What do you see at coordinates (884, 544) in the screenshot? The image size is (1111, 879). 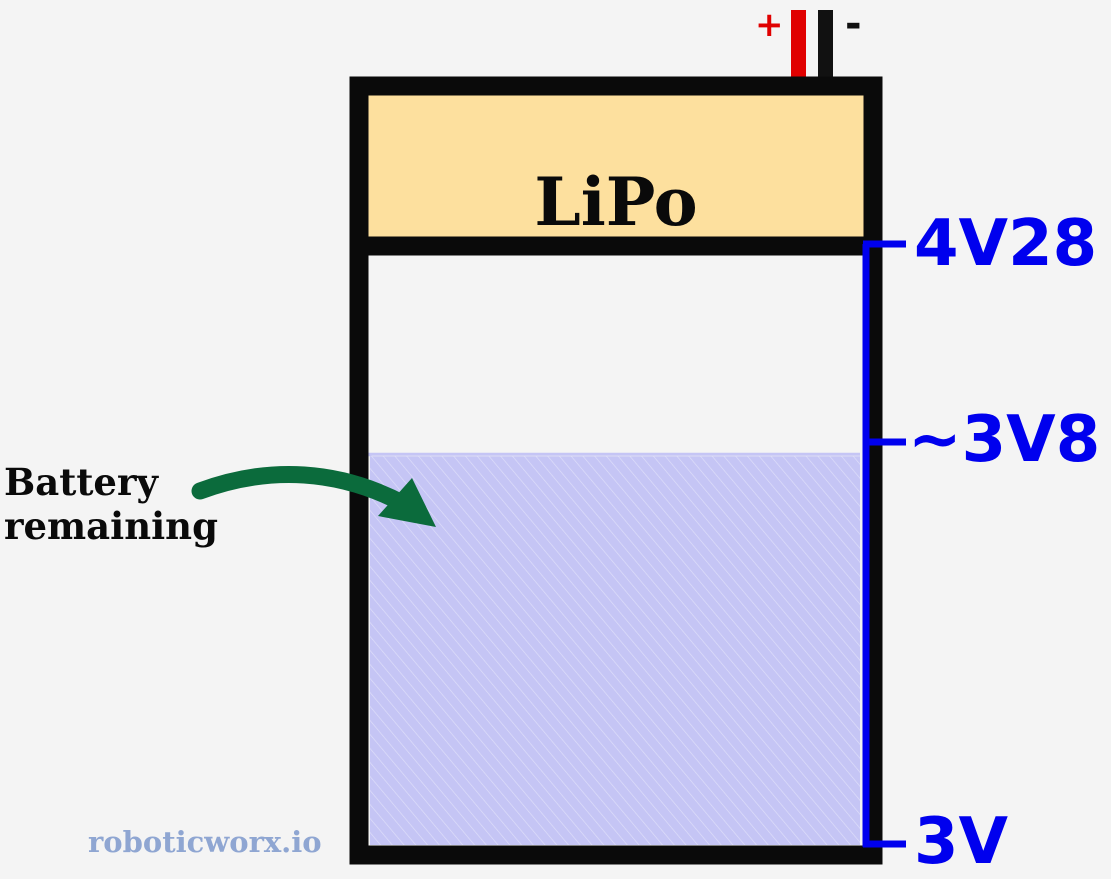 I see `voltage-scale` at bounding box center [884, 544].